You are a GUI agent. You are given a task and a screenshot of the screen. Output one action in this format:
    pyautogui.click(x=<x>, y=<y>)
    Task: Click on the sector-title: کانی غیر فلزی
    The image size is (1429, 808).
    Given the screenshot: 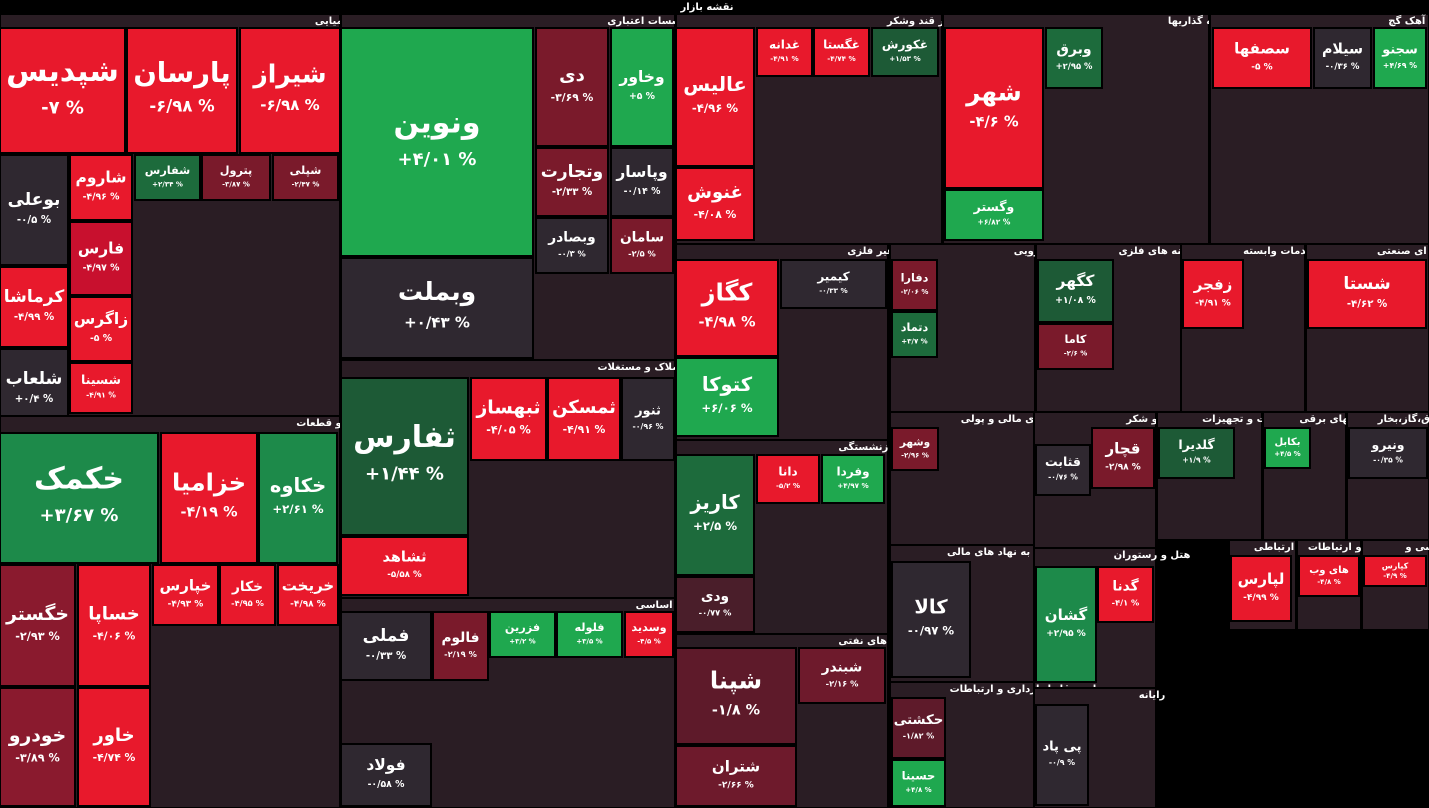 What is the action you would take?
    pyautogui.click(x=884, y=251)
    